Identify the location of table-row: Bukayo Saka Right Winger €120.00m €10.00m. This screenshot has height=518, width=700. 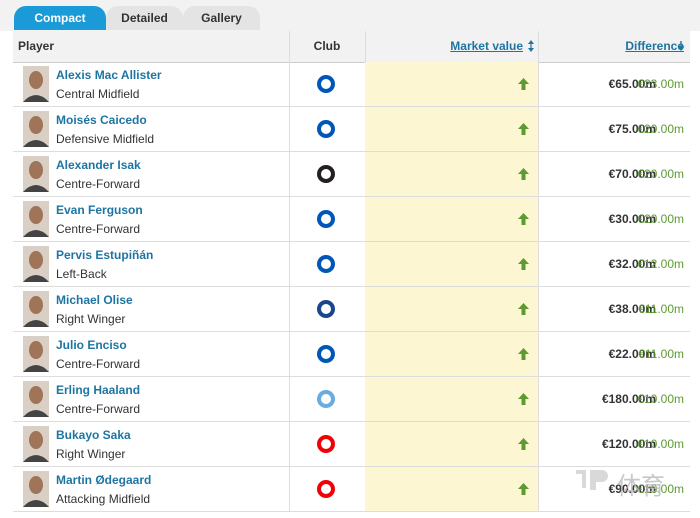
(351, 444).